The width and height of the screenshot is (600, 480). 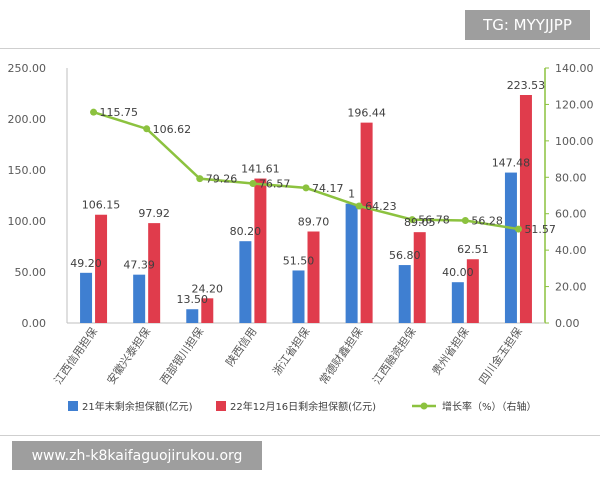 I want to click on y-right-tick-label: 20.00, so click(x=571, y=287).